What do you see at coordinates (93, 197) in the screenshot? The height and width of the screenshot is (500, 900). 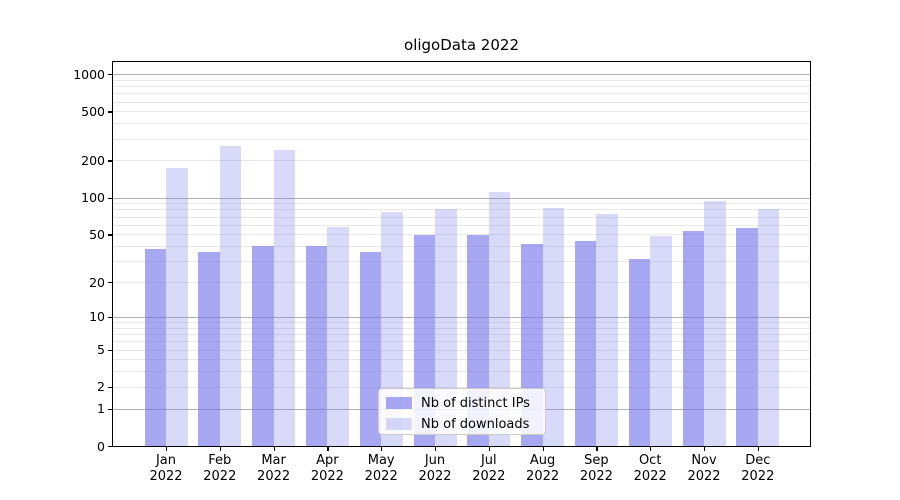 I see `y-tick-label: 100` at bounding box center [93, 197].